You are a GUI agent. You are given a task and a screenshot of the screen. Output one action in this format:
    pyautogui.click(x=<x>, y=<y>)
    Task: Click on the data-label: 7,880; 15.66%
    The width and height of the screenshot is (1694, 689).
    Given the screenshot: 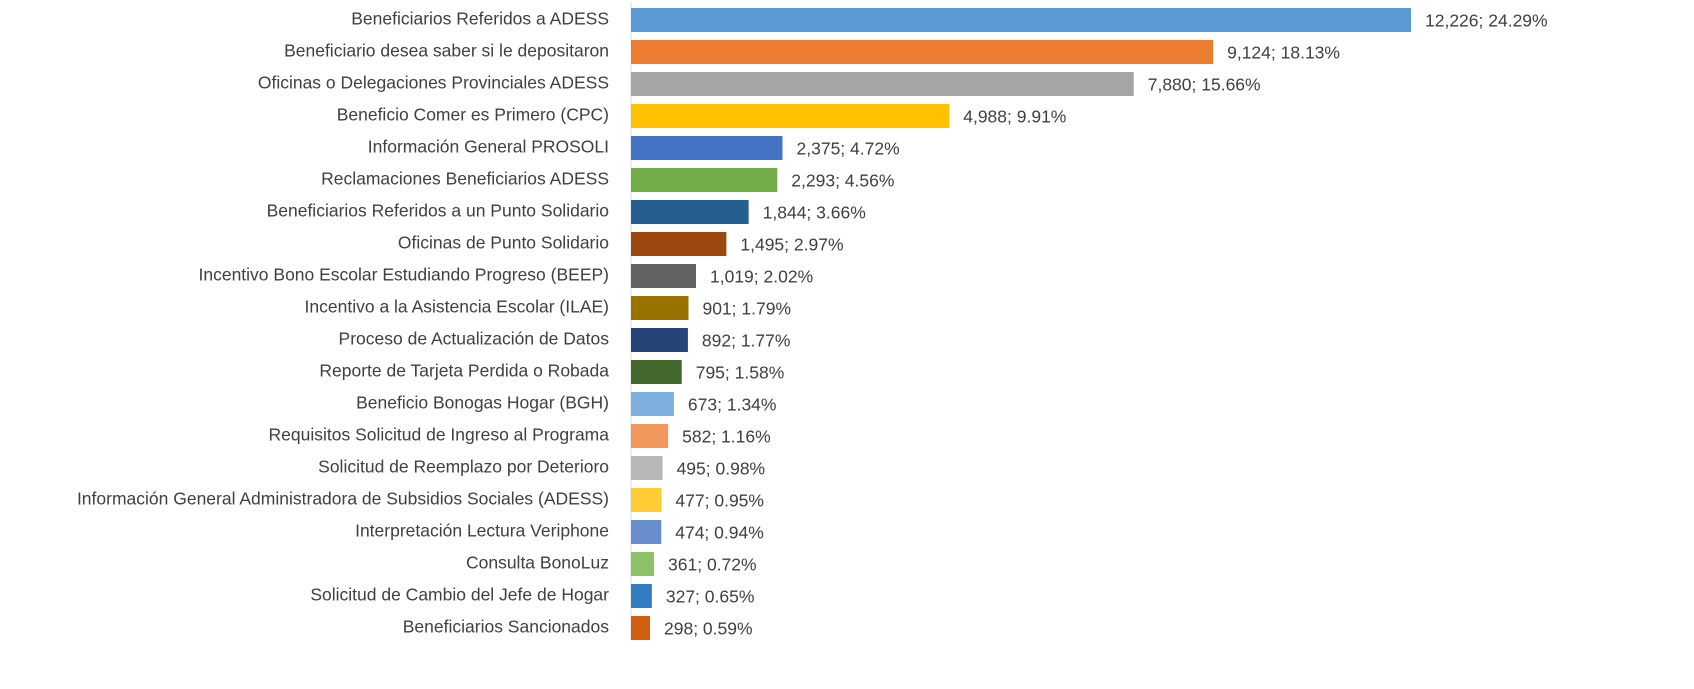 What is the action you would take?
    pyautogui.click(x=1204, y=85)
    